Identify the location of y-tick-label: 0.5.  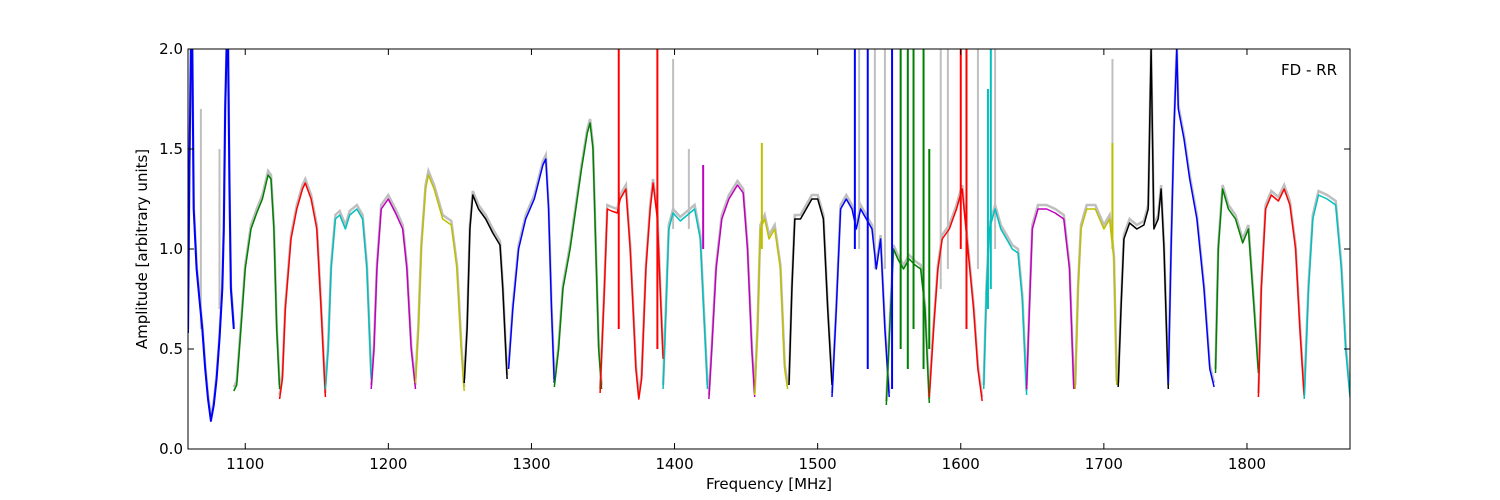
(171, 349).